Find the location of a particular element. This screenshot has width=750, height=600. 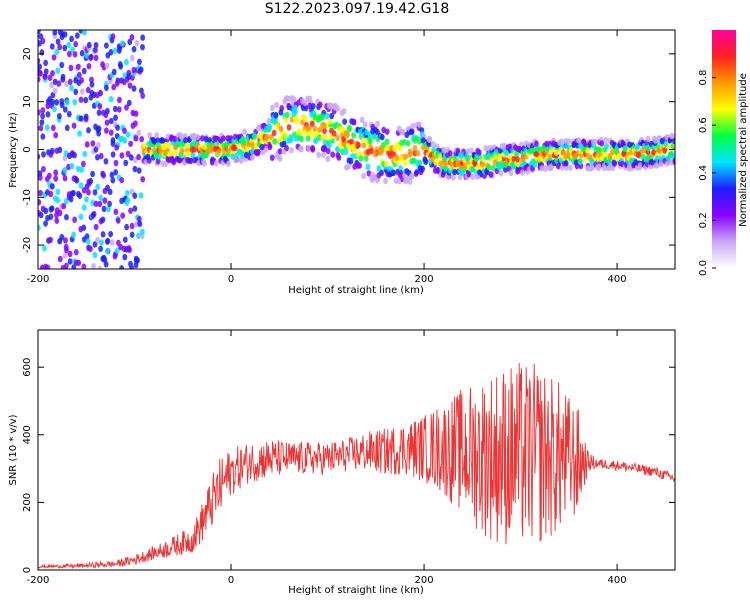

chart-title: S122.2023.097.19.42.G18 is located at coordinates (357, 9).